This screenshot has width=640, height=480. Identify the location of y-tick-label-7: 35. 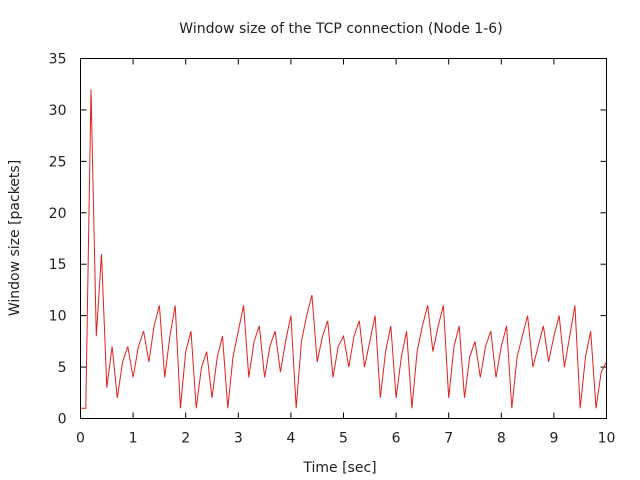
(58, 60).